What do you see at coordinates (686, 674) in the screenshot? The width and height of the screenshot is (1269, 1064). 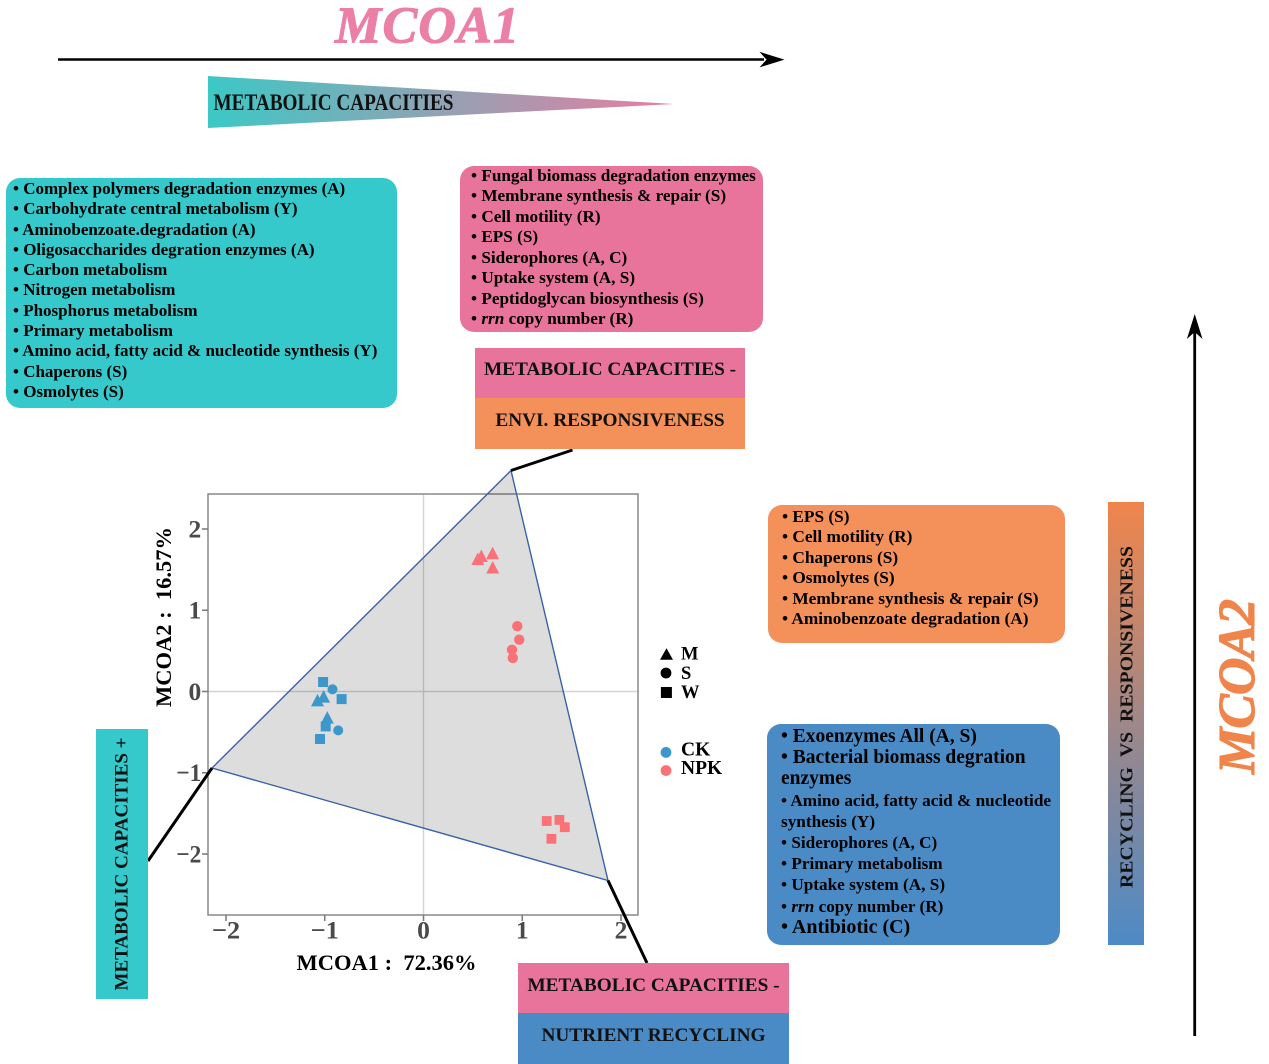 I see `svg-text: S` at bounding box center [686, 674].